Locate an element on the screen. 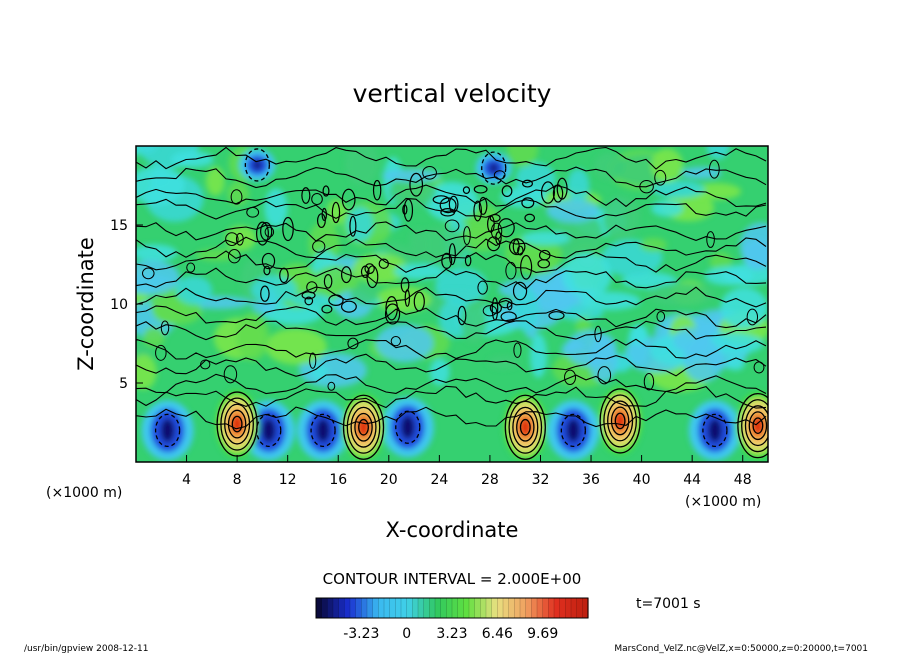 Image resolution: width=904 pixels, height=654 pixels. negative-contour is located at coordinates (167, 430).